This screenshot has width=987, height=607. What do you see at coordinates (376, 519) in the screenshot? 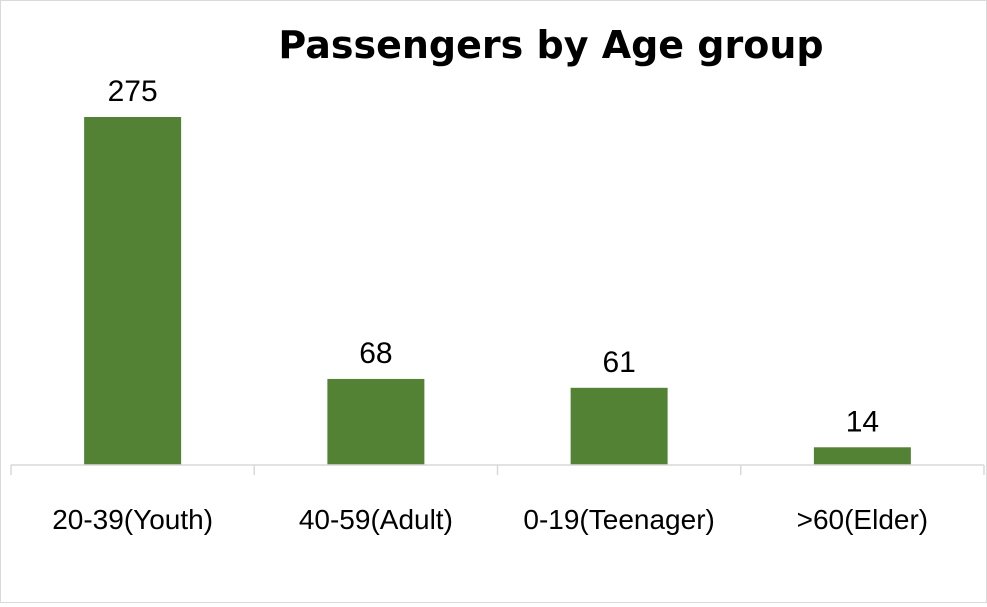
I see `x-tick-label-2: 40-59(Adult)` at bounding box center [376, 519].